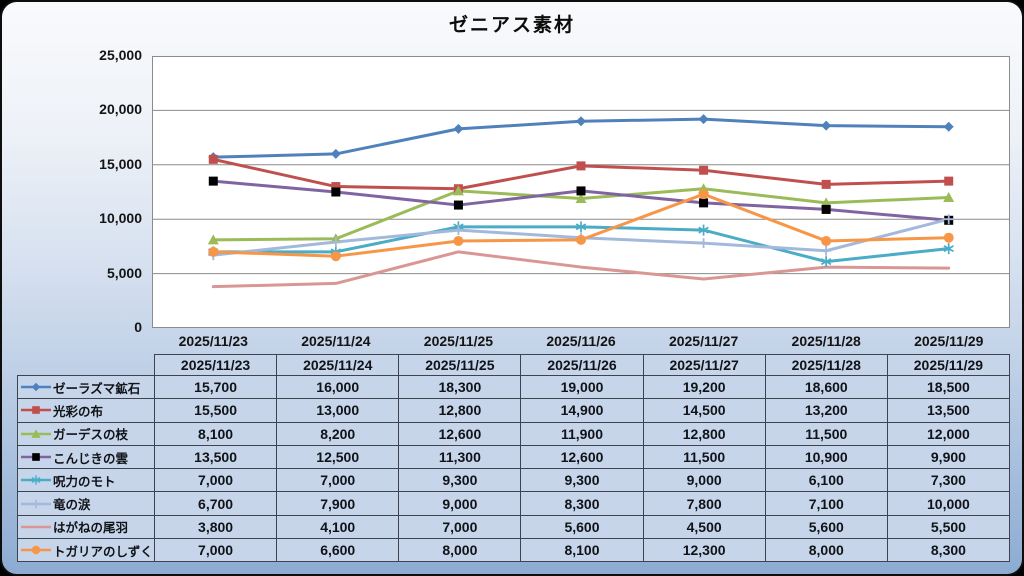  I want to click on series-name: 呪力のモト, so click(84, 481).